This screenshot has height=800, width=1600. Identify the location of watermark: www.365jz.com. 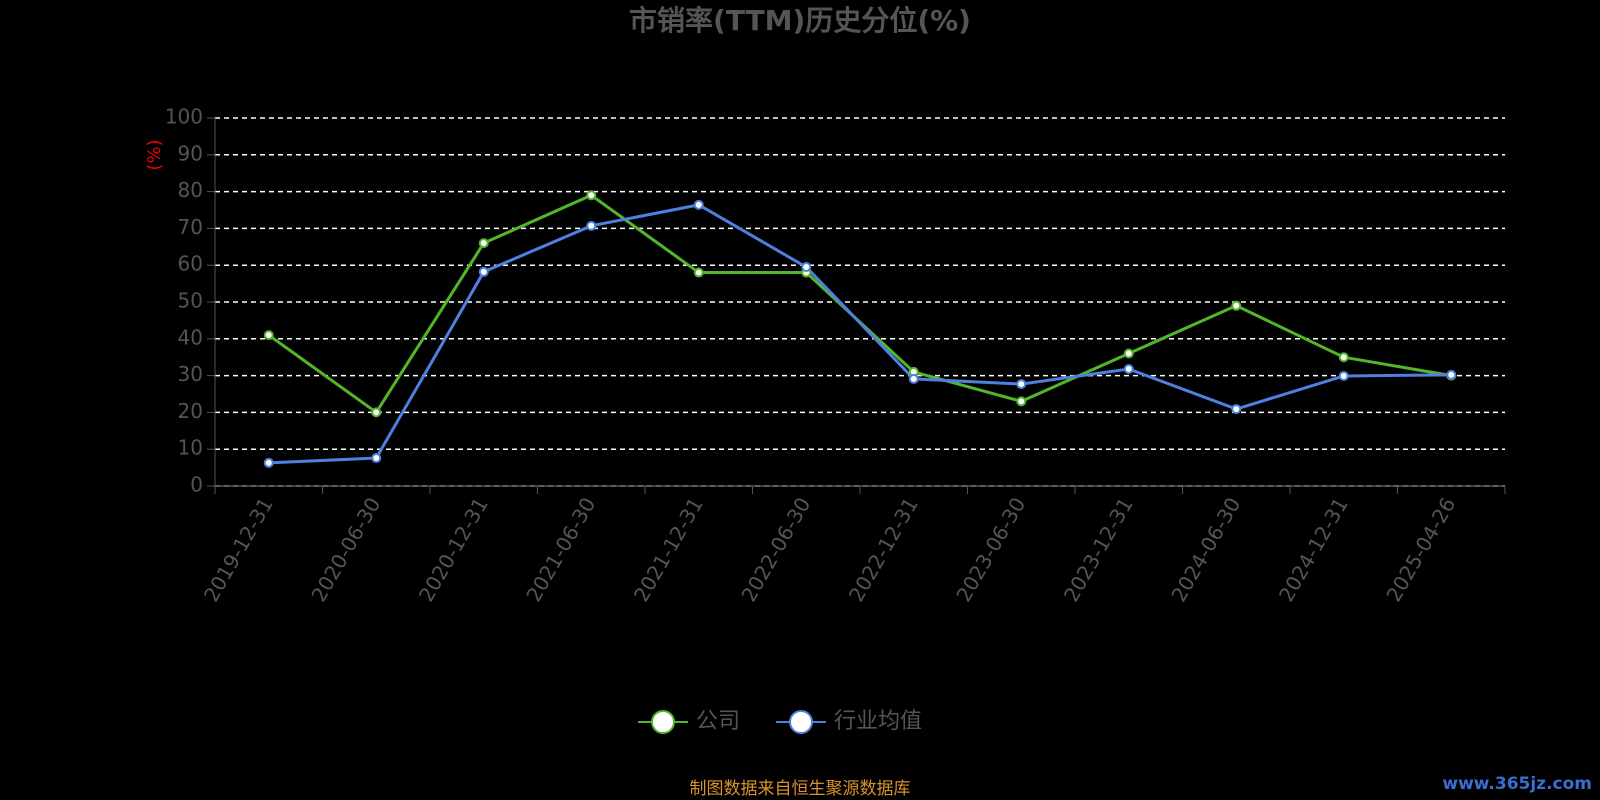
(1517, 784).